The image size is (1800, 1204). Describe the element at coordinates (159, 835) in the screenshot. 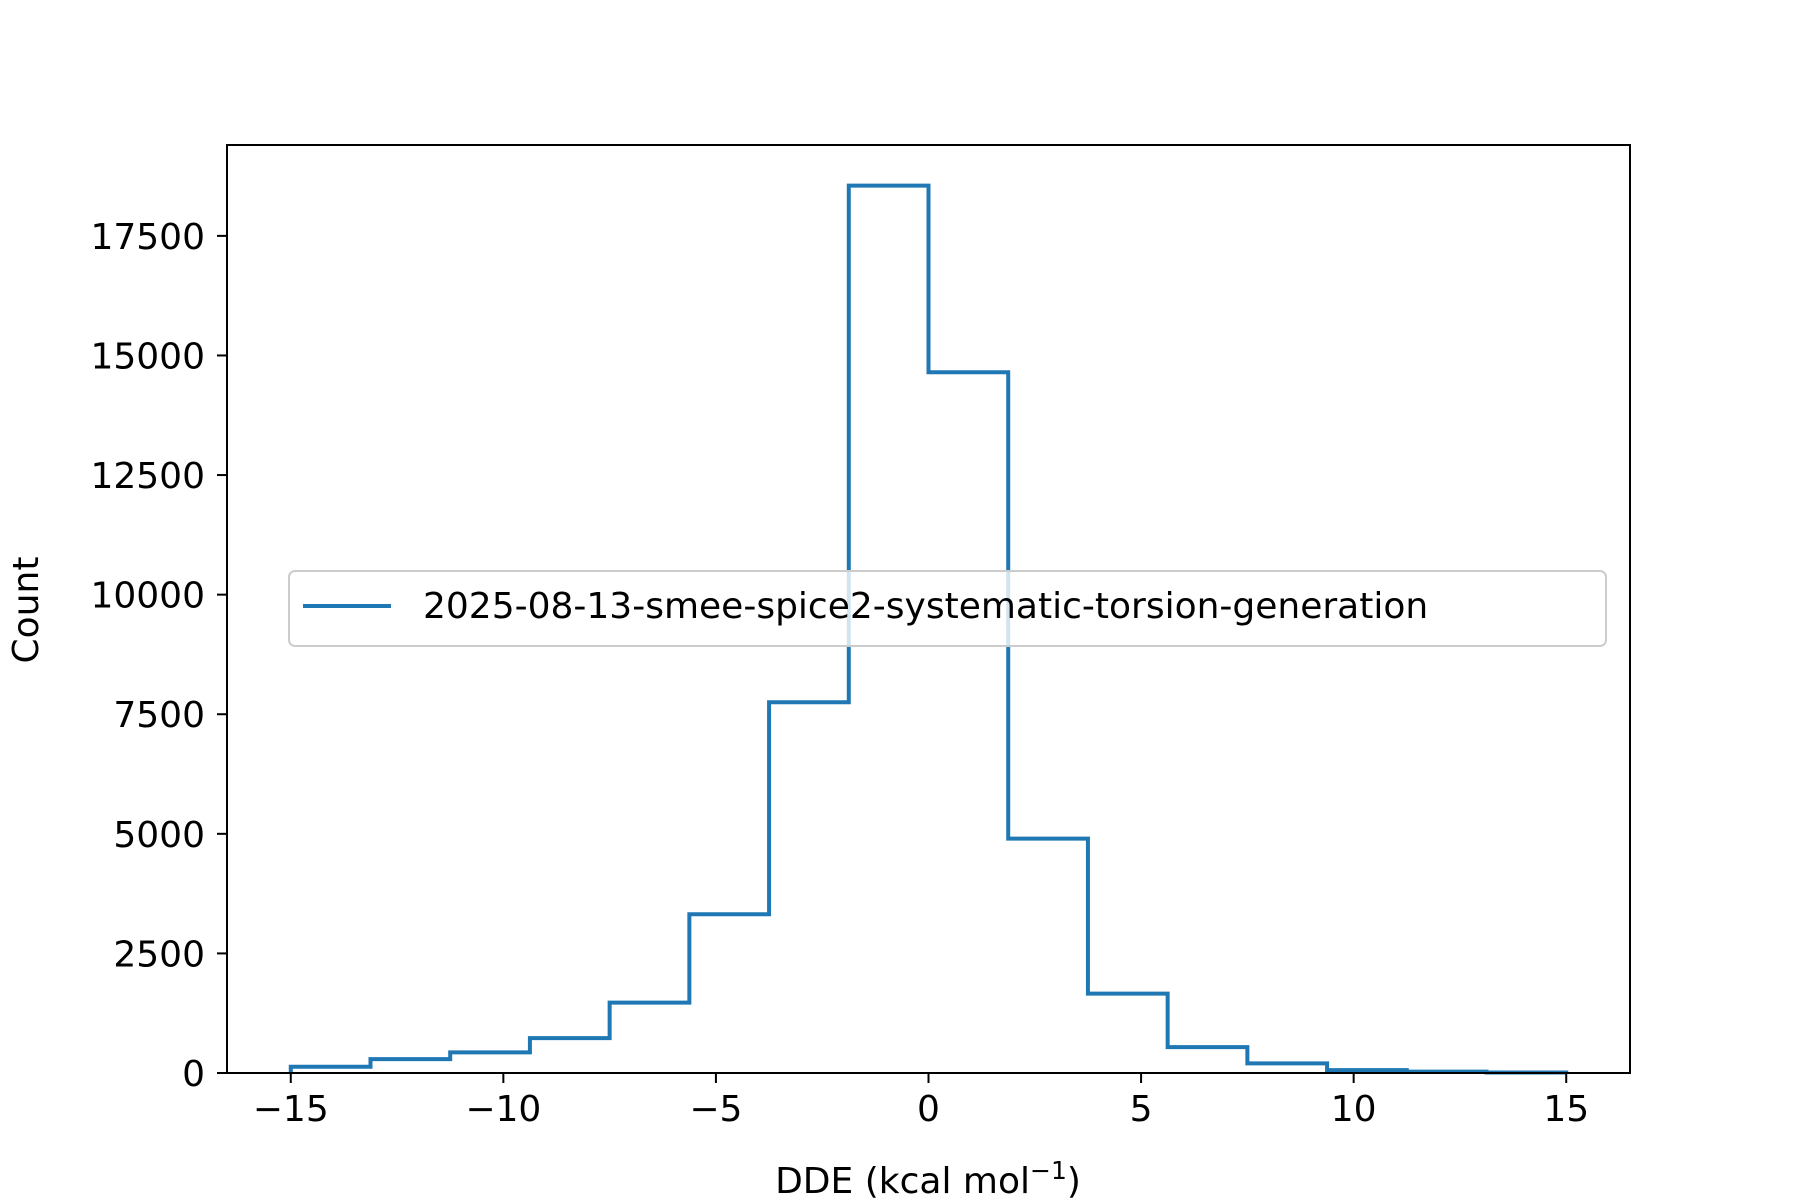

I see `y-tick-label: 5000` at that location.